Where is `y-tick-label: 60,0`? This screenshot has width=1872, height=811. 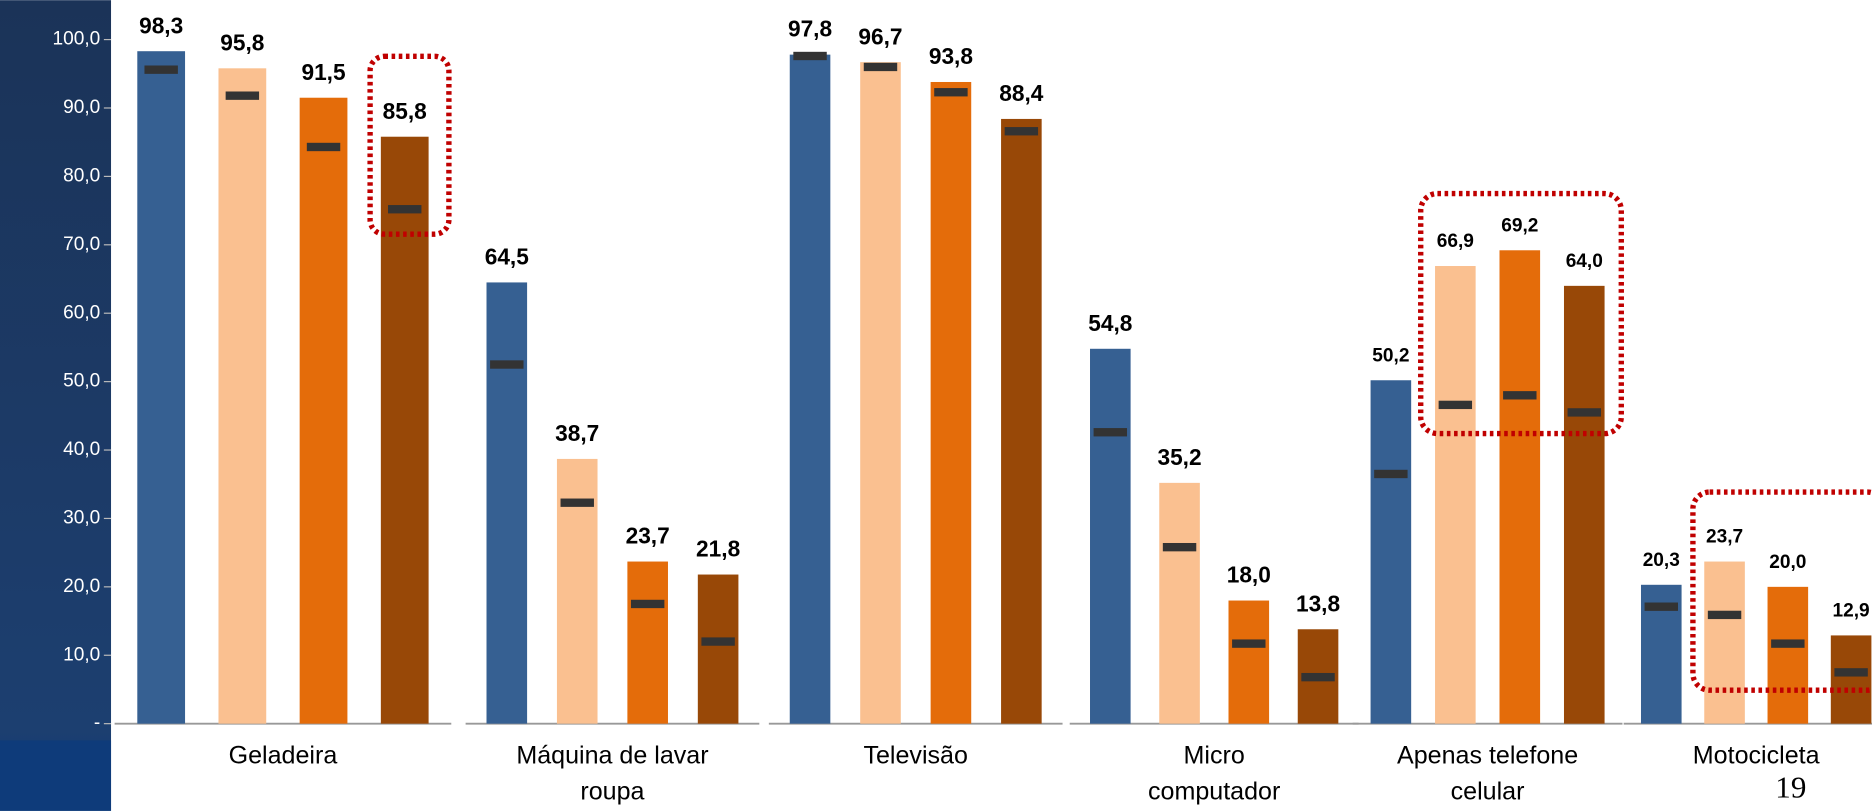
y-tick-label: 60,0 is located at coordinates (81, 312).